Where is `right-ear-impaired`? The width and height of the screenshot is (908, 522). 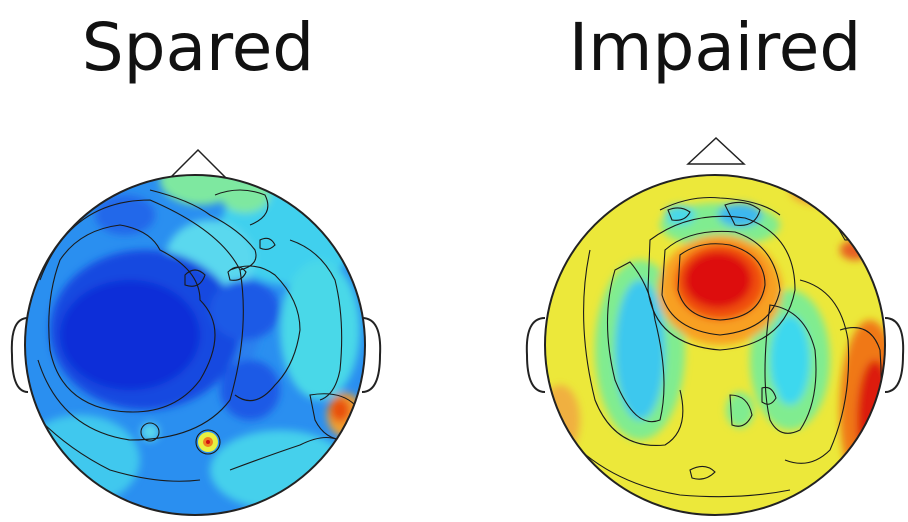
right-ear-impaired is located at coordinates (894, 355).